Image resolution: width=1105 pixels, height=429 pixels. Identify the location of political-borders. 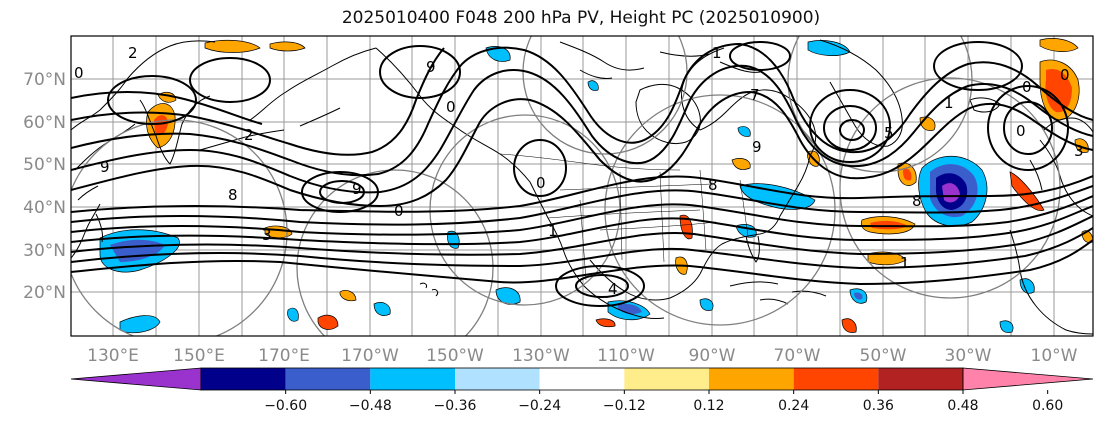
(624, 217).